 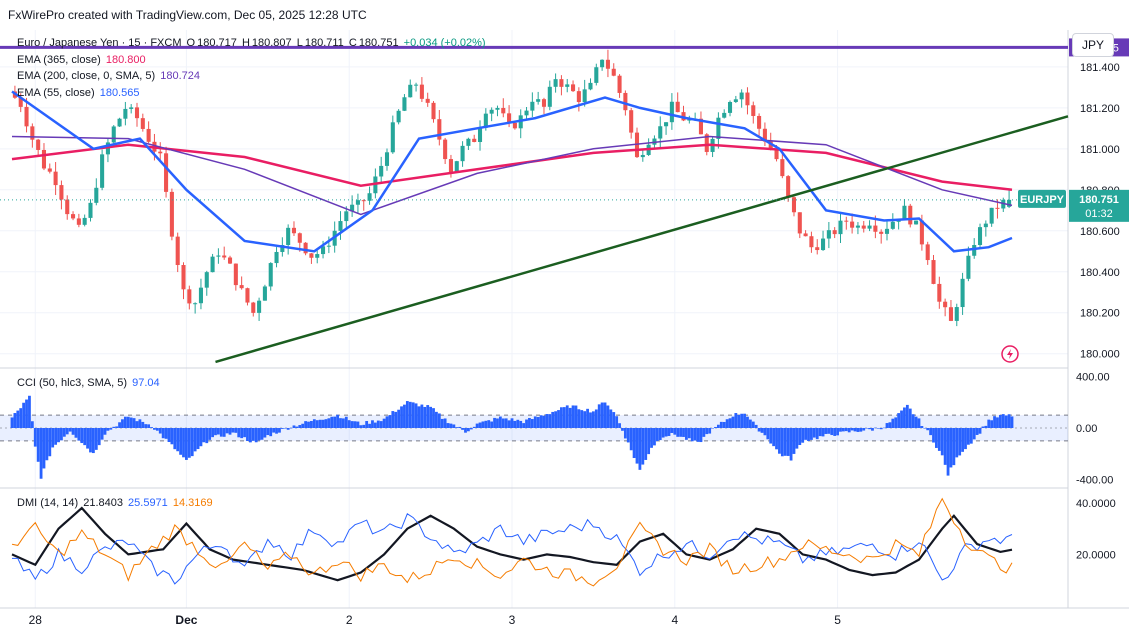 What do you see at coordinates (299, 43) in the screenshot?
I see `legend-low-label: L` at bounding box center [299, 43].